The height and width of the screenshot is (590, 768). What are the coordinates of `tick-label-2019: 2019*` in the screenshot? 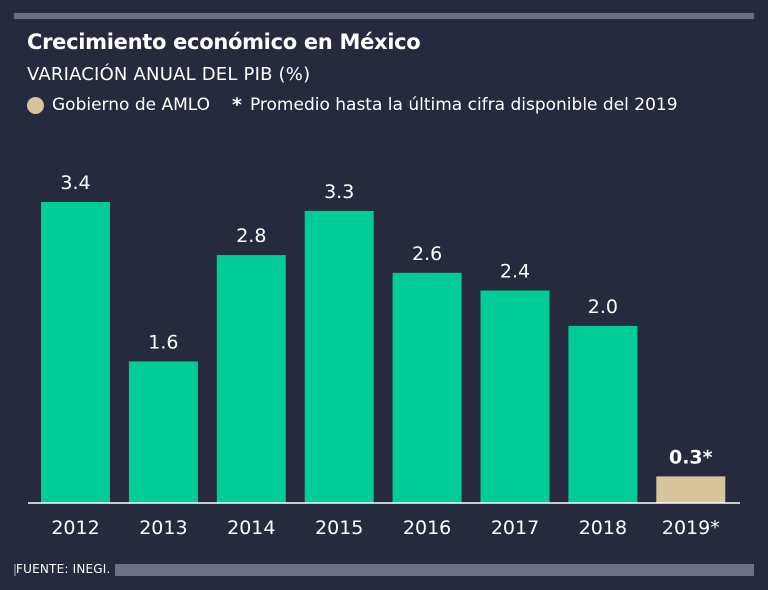 It's located at (691, 528).